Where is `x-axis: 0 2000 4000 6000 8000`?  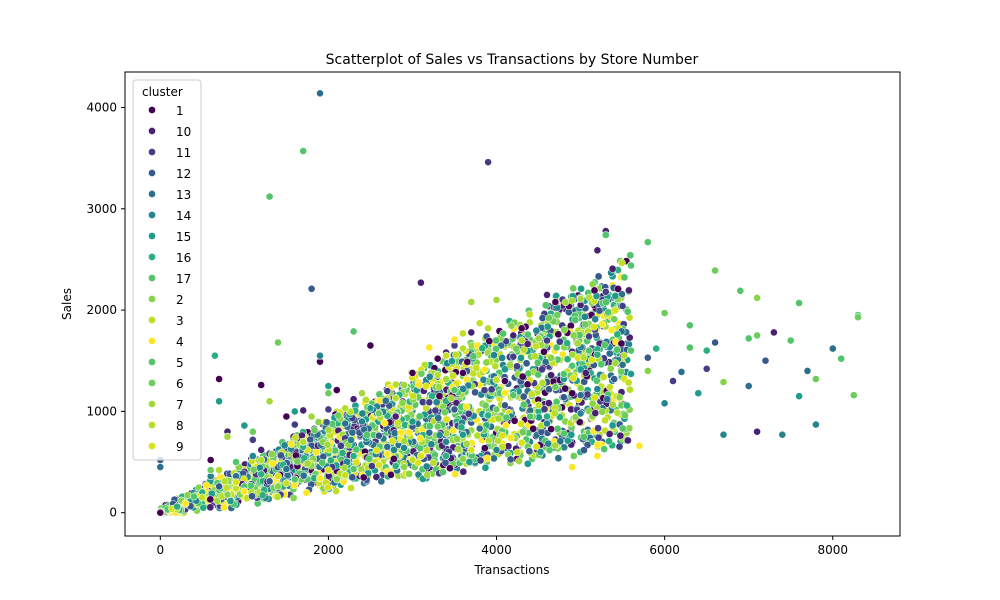 x-axis: 0 2000 4000 6000 8000 is located at coordinates (502, 546).